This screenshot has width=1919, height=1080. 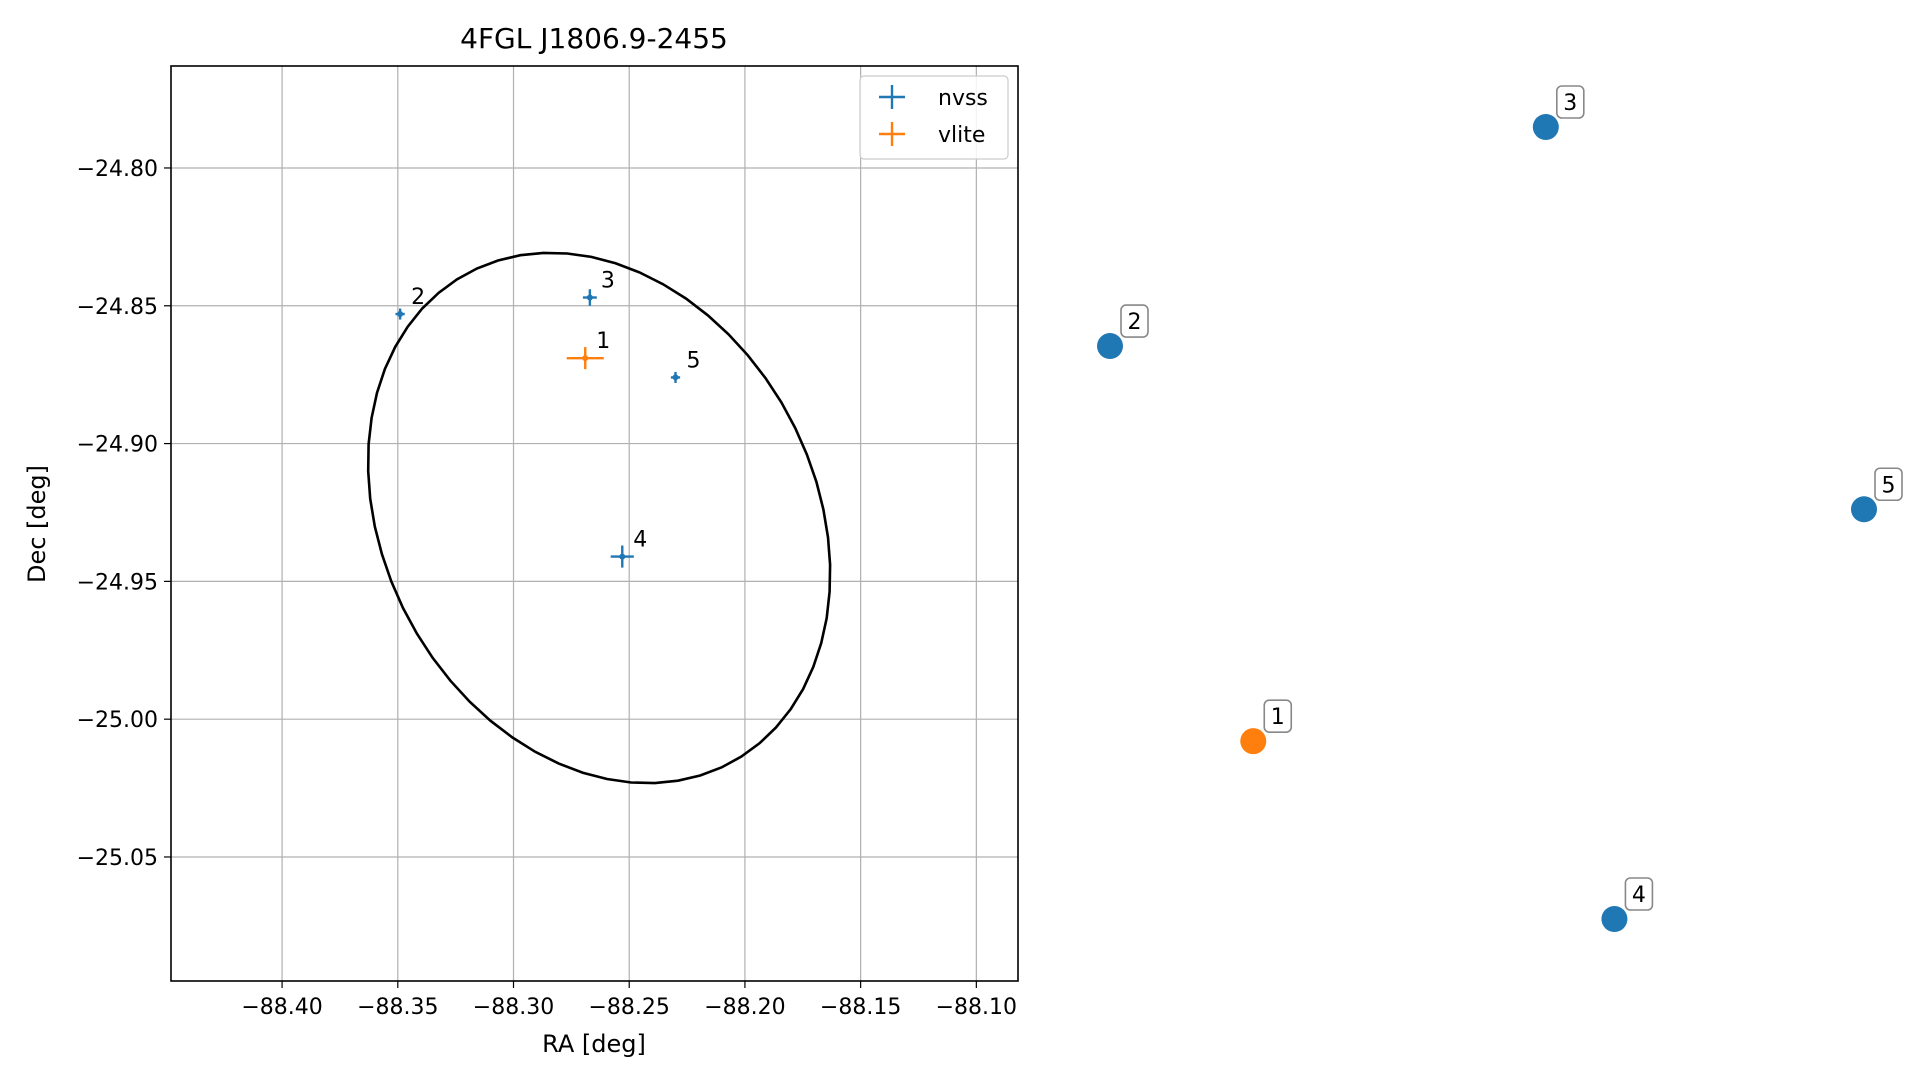 I want to click on data-points: 2 3 5 4 1, so click(x=547, y=418).